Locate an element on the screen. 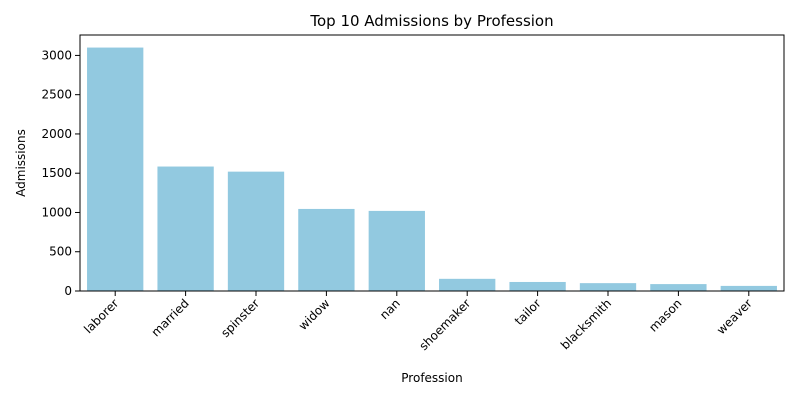 This screenshot has width=800, height=400. x-tick-label: blacksmith is located at coordinates (586, 324).